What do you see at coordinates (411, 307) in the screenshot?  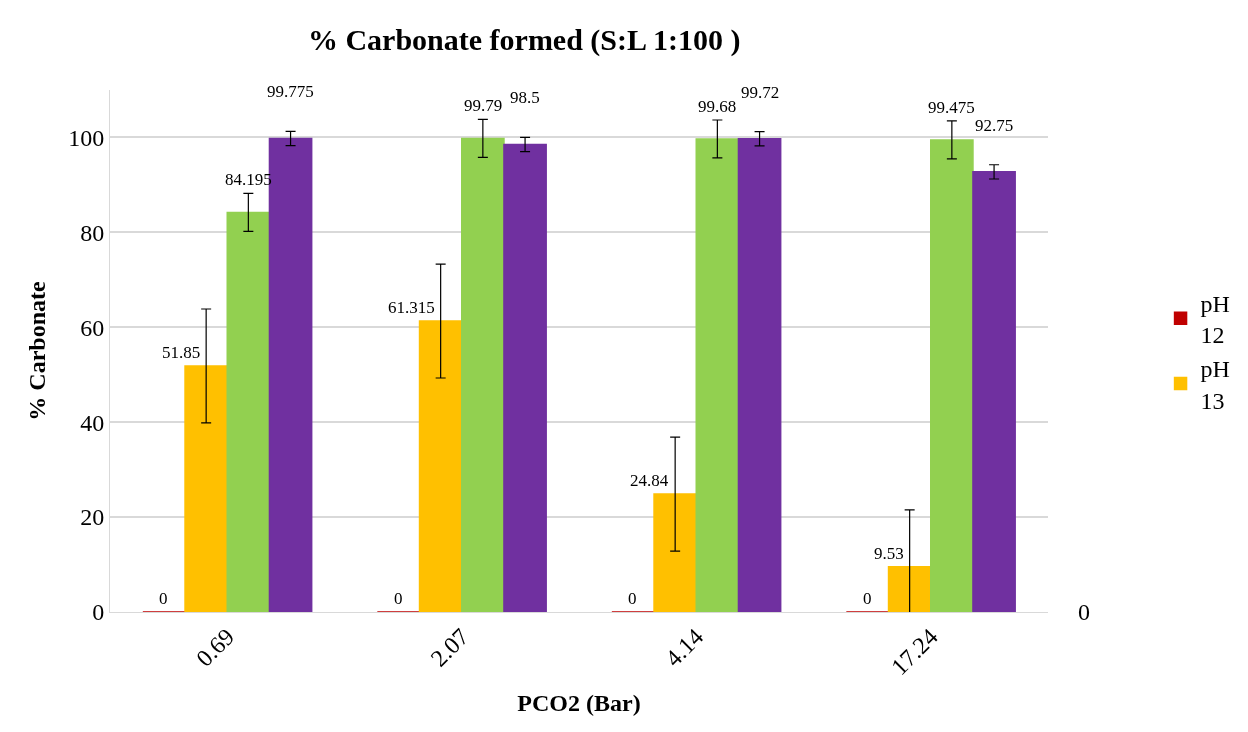 I see `data-label: 61.315` at bounding box center [411, 307].